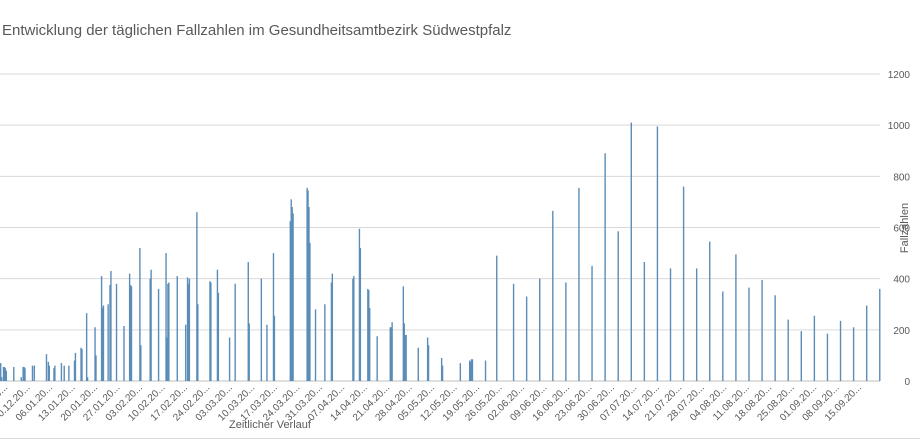  Describe the element at coordinates (899, 75) in the screenshot. I see `y-tick-label: 1200` at that location.